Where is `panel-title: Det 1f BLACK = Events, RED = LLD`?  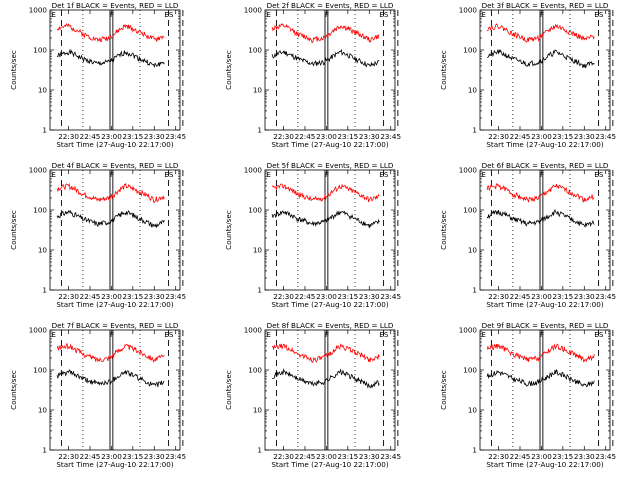 panel-title: Det 1f BLACK = Events, RED = LLD is located at coordinates (115, 5).